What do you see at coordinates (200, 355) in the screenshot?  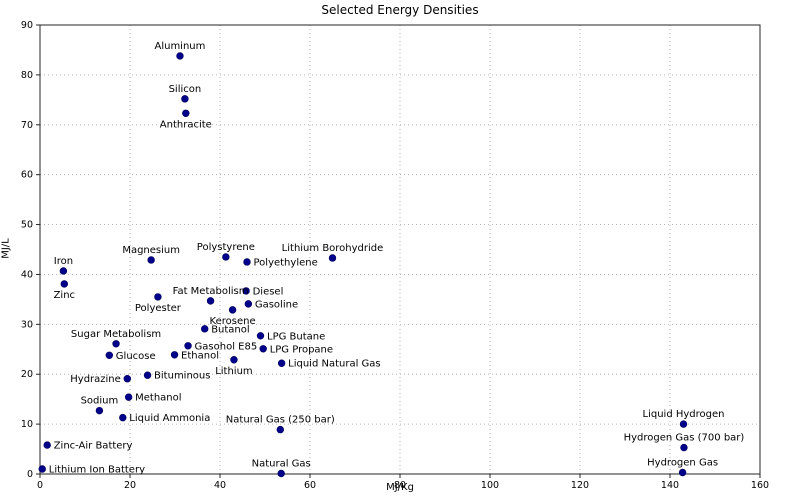 I see `point-label-ethanol: Ethanol` at bounding box center [200, 355].